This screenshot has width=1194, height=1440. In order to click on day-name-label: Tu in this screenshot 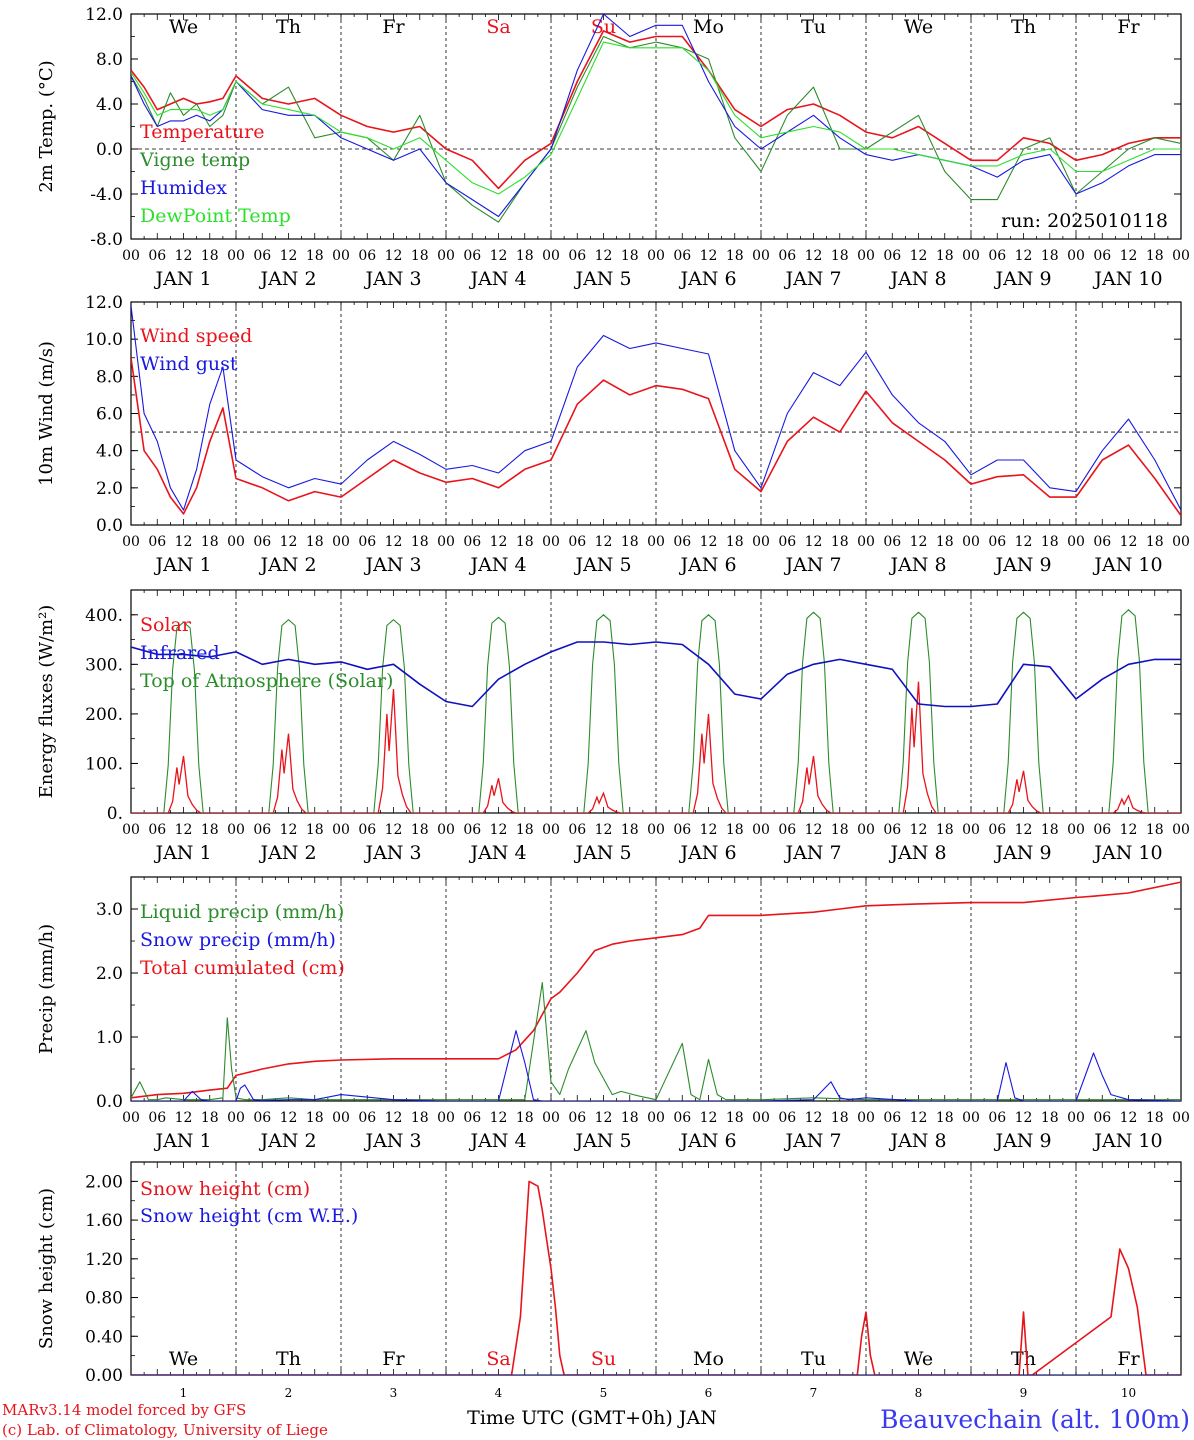, I will do `click(813, 27)`.